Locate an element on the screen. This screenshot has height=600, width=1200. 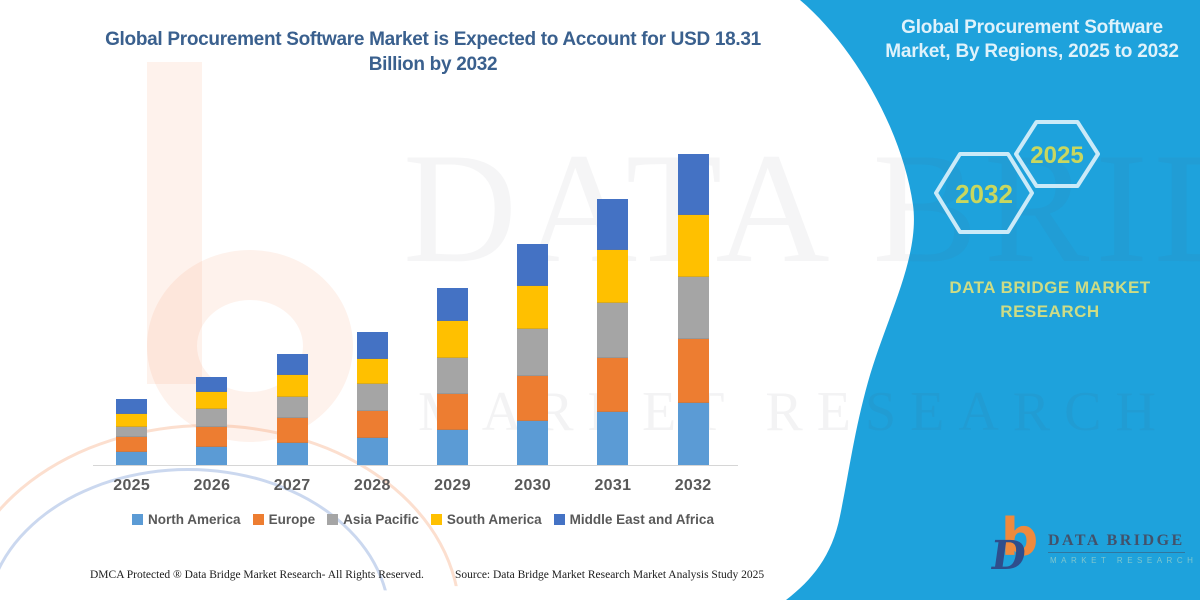
bar-segment-europe-2029 is located at coordinates (452, 412).